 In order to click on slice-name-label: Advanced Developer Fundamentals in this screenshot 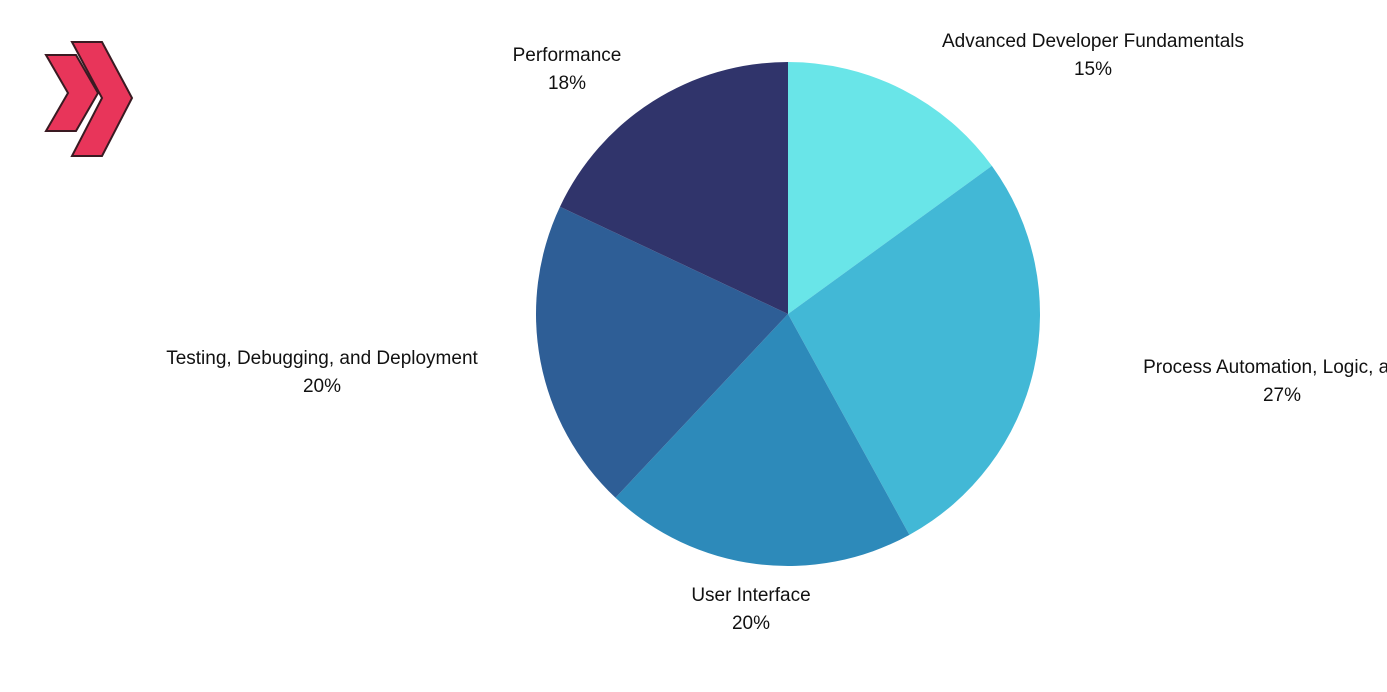, I will do `click(1093, 41)`.